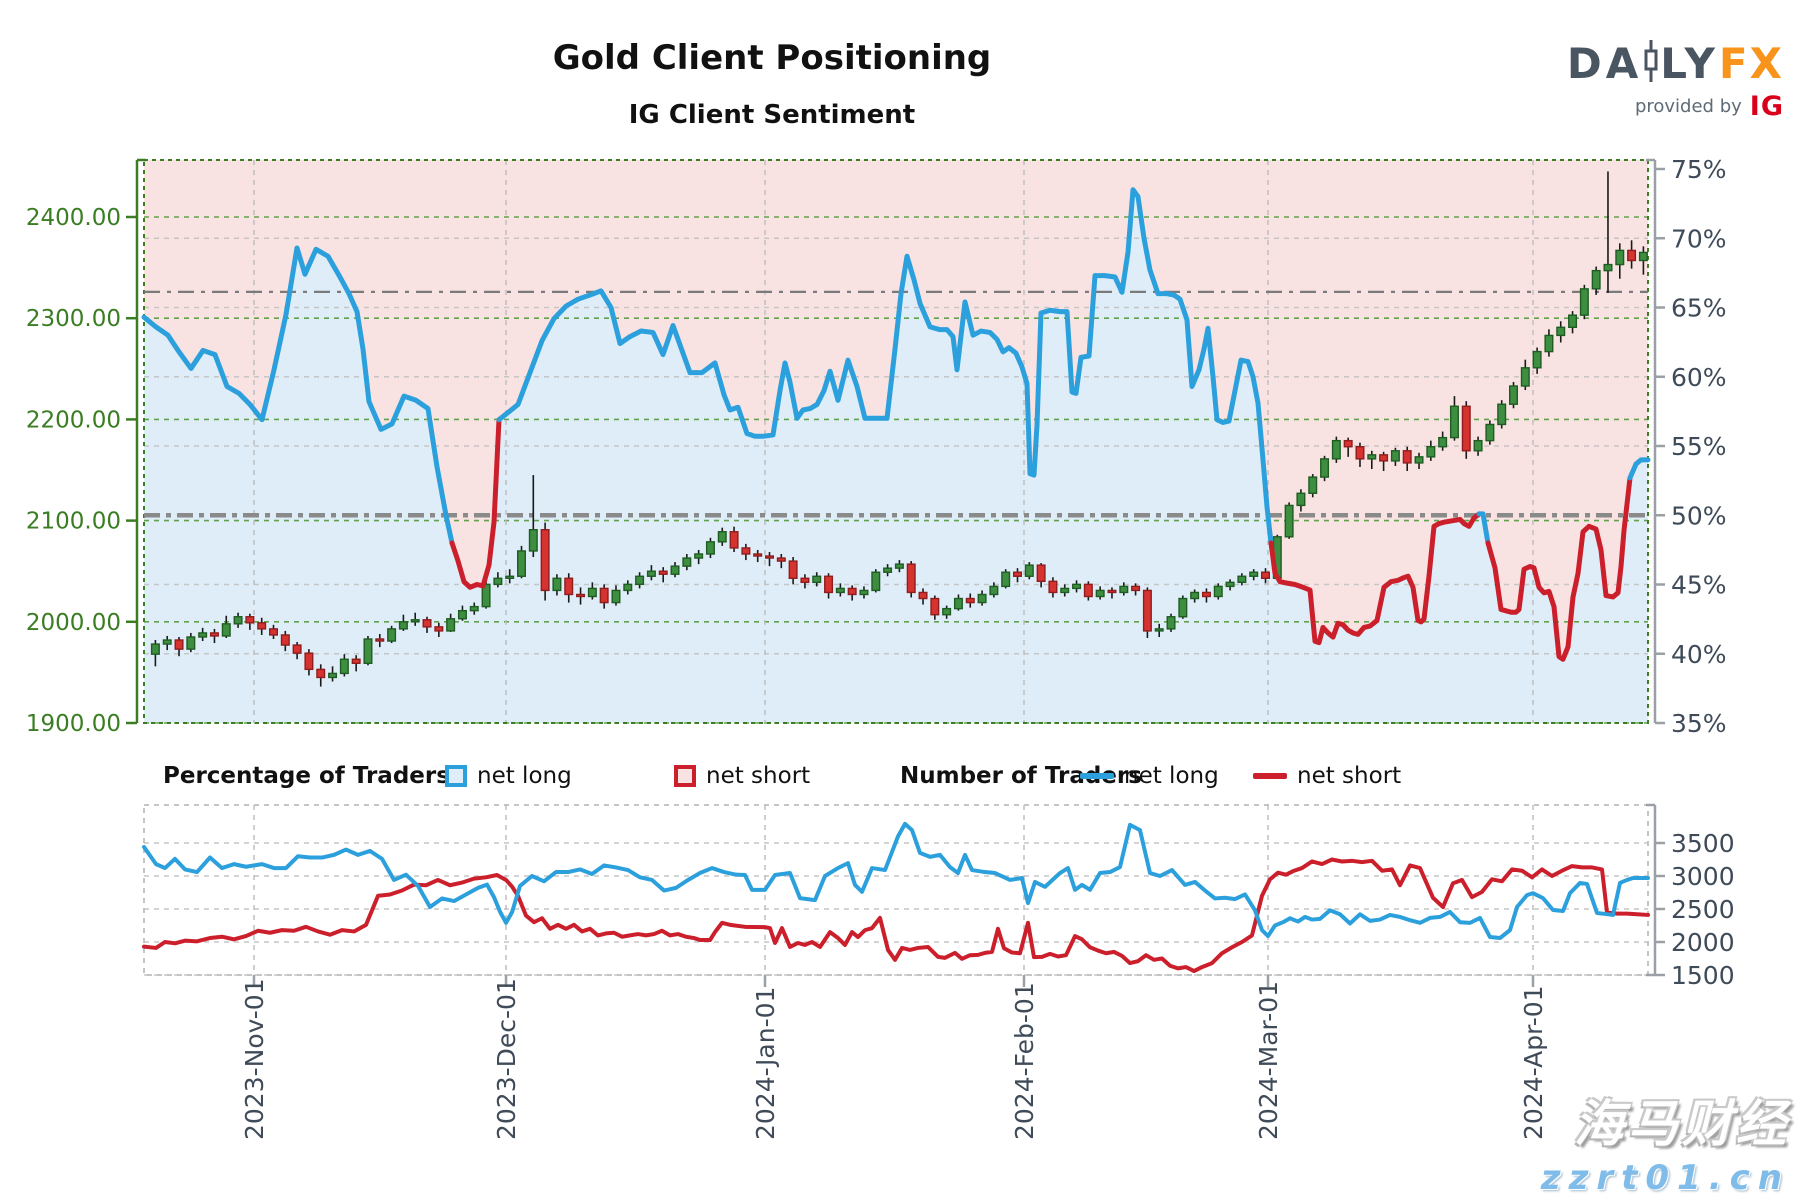 This screenshot has height=1200, width=1800. Describe the element at coordinates (1703, 942) in the screenshot. I see `count-axis-label: 2000` at that location.